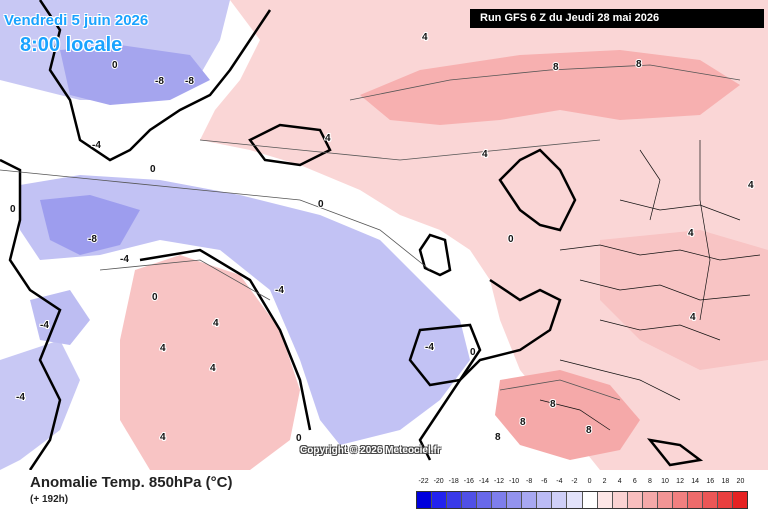  Describe the element at coordinates (370, 450) in the screenshot. I see `copyright-watermark: Copyright © 2026 Meteociel.fr` at that location.